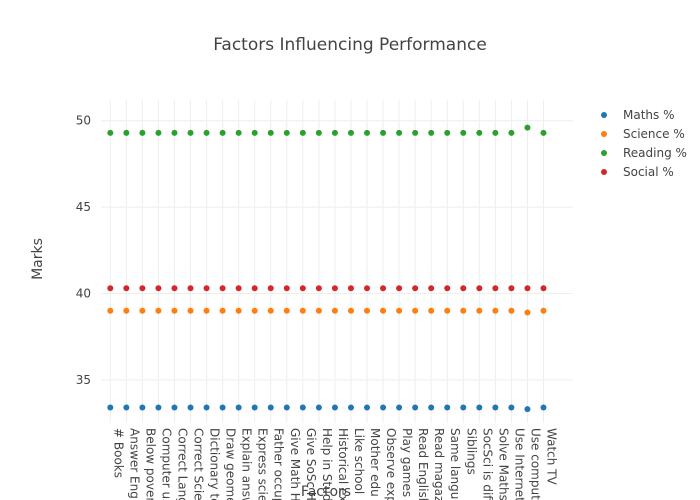  Describe the element at coordinates (654, 134) in the screenshot. I see `legend-entry: Science %` at that location.